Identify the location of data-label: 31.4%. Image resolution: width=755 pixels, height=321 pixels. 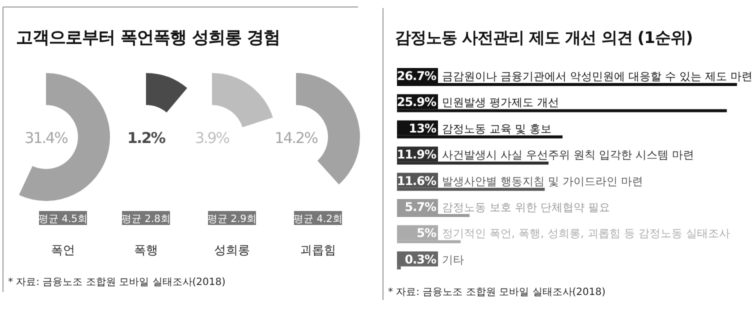
(46, 138).